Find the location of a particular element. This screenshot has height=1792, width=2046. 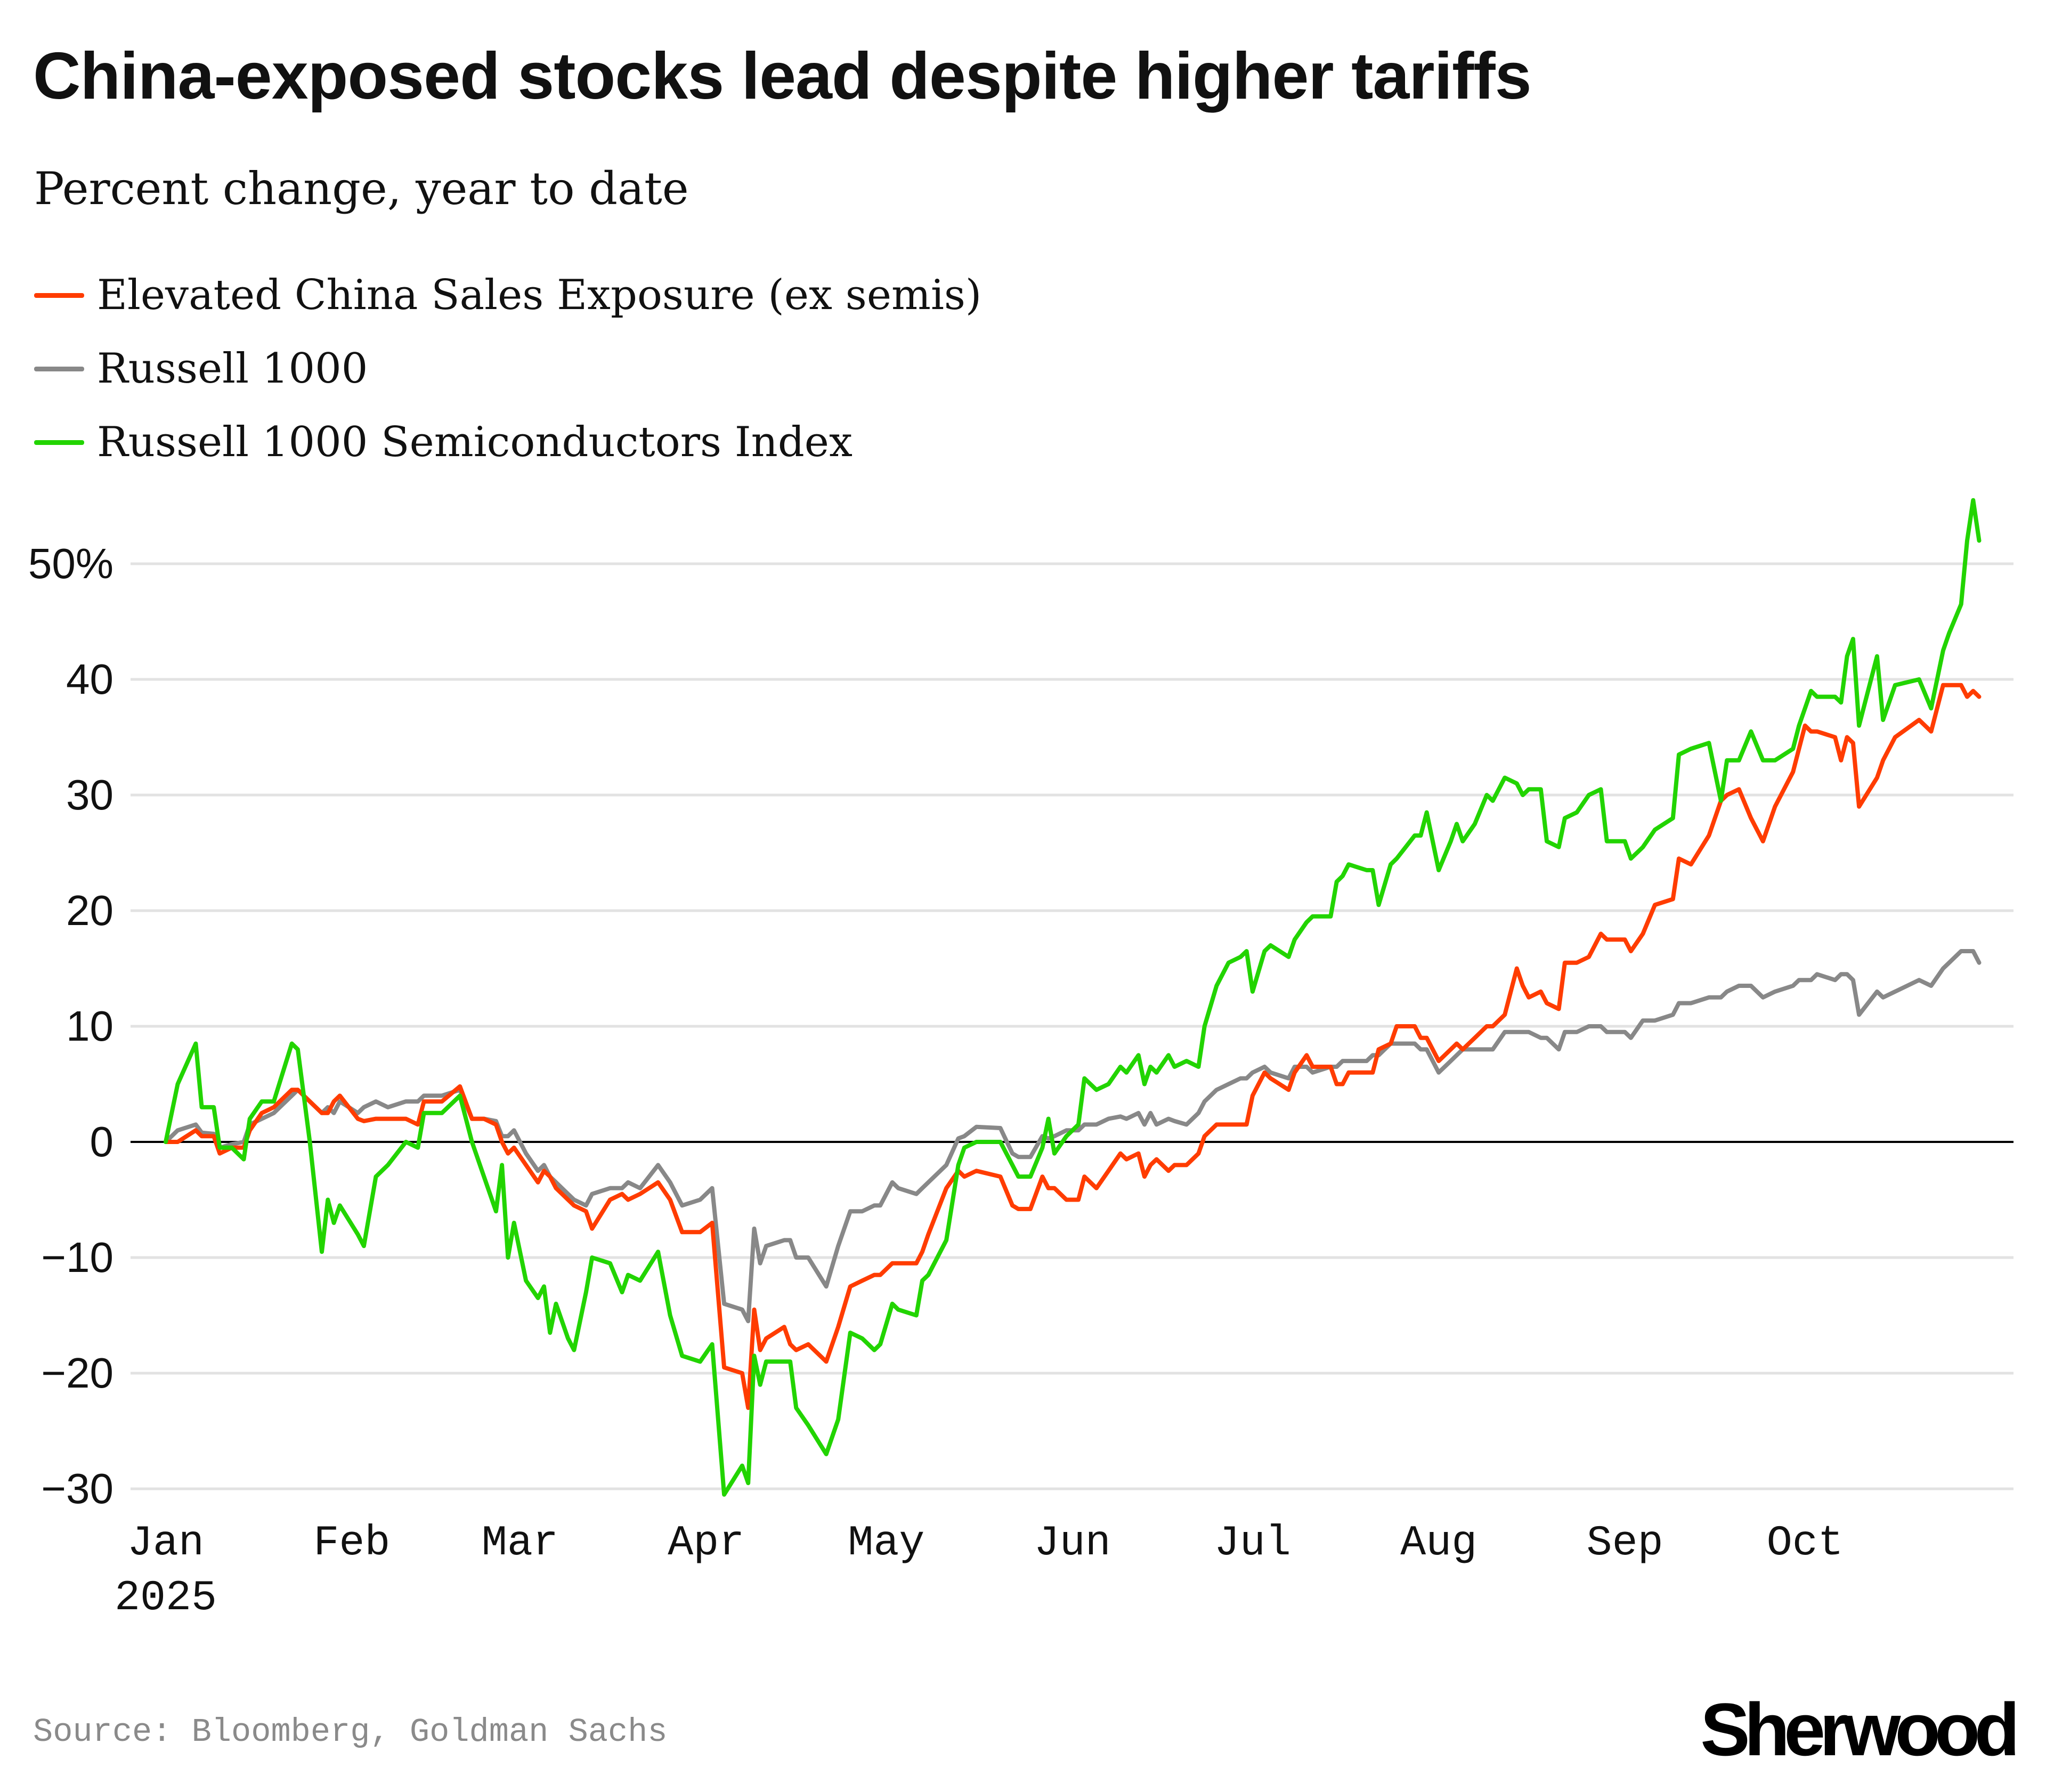

chart-subtitle: Percent change, year to date is located at coordinates (361, 189).